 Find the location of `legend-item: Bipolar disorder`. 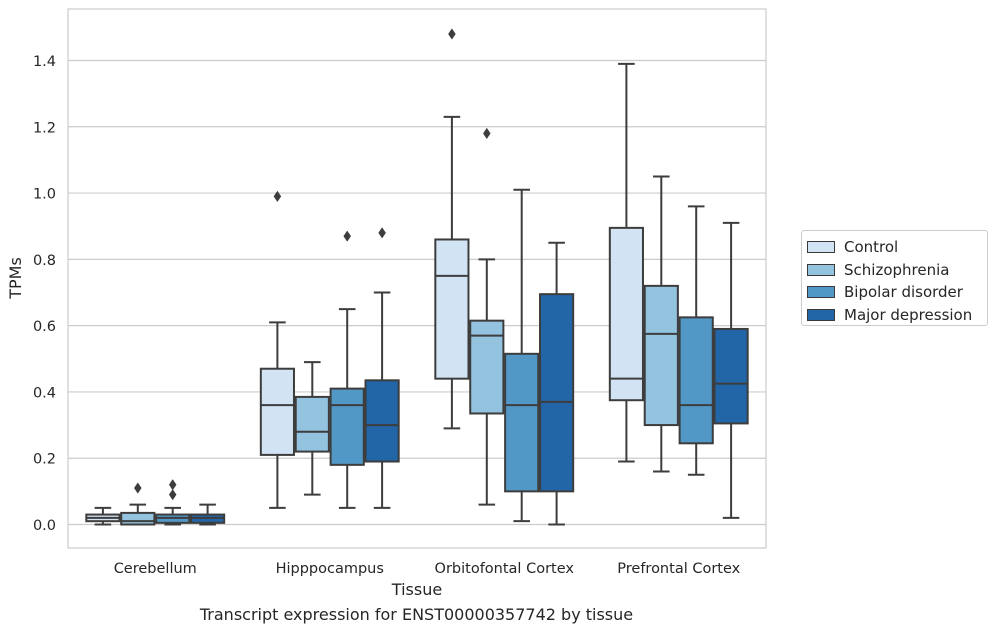

legend-item: Bipolar disorder is located at coordinates (897, 292).